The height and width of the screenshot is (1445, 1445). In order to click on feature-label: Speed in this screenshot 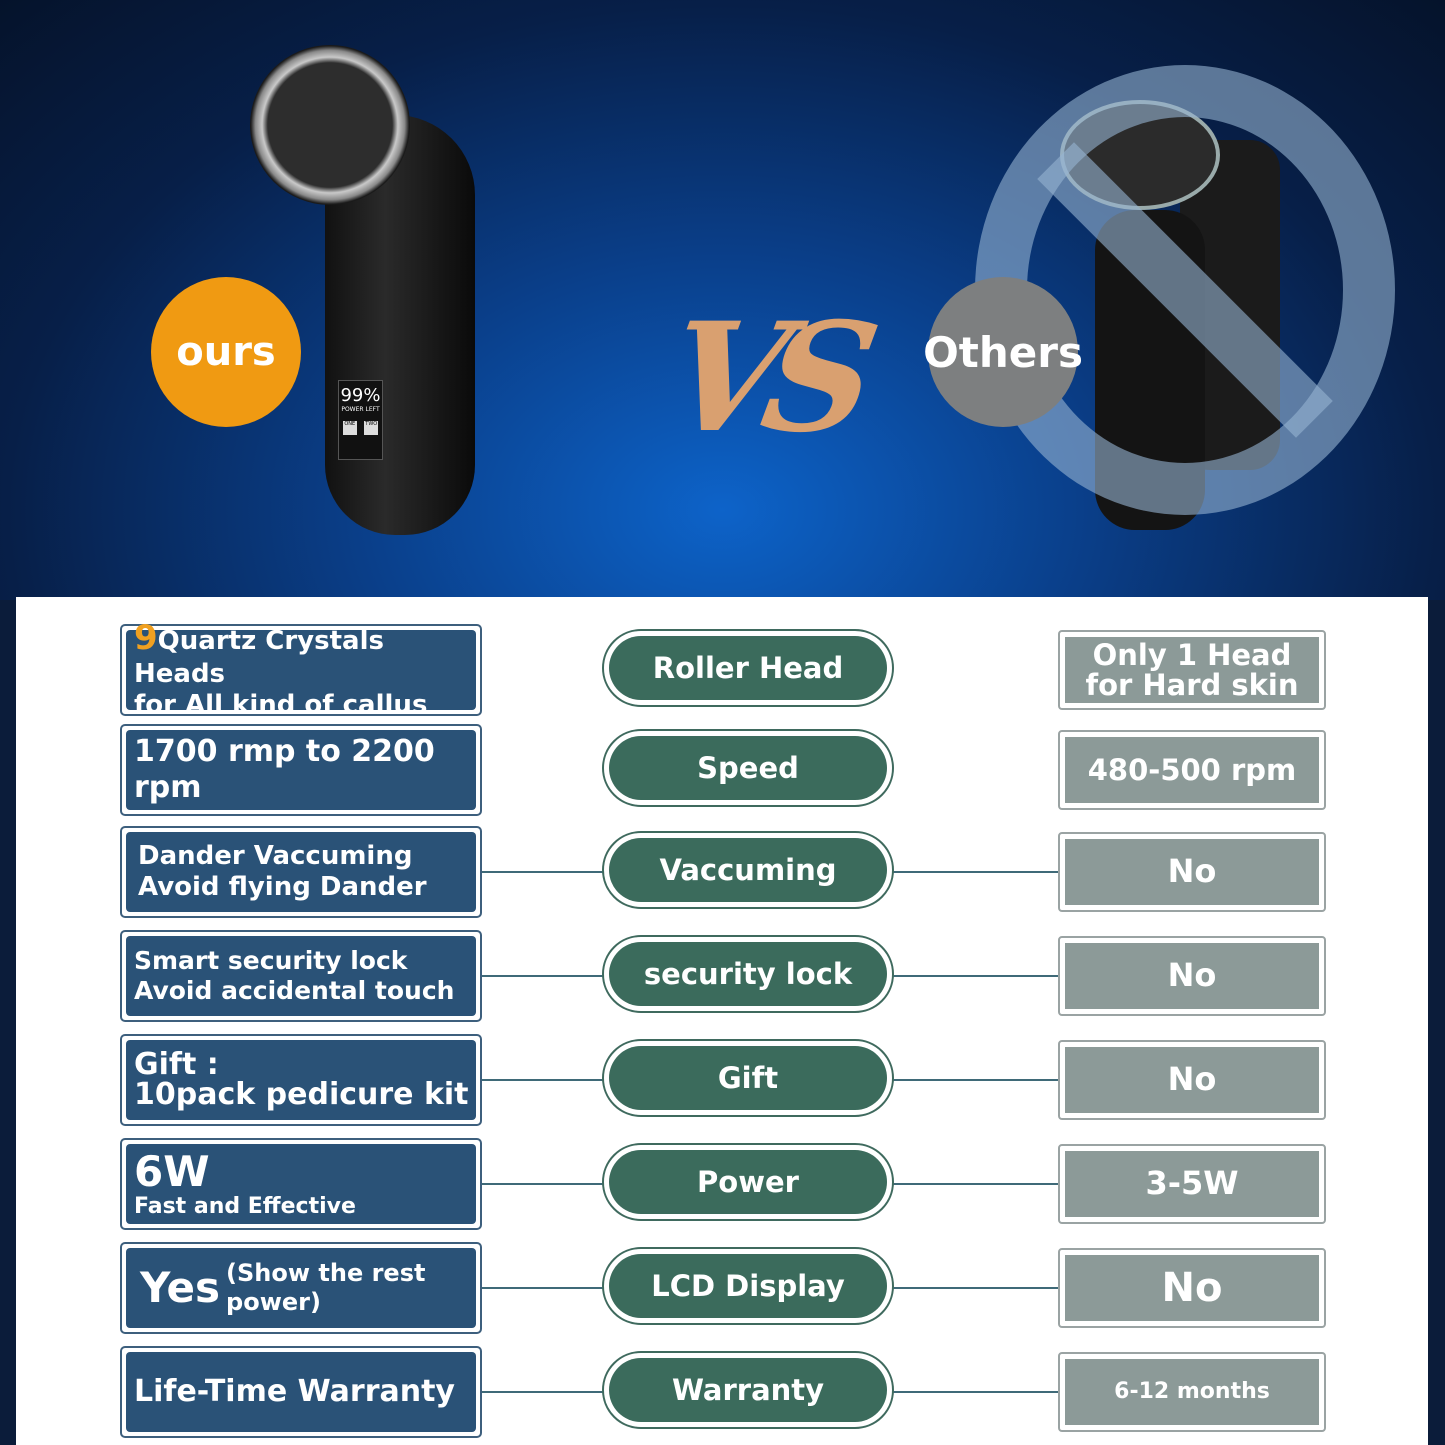, I will do `click(748, 768)`.